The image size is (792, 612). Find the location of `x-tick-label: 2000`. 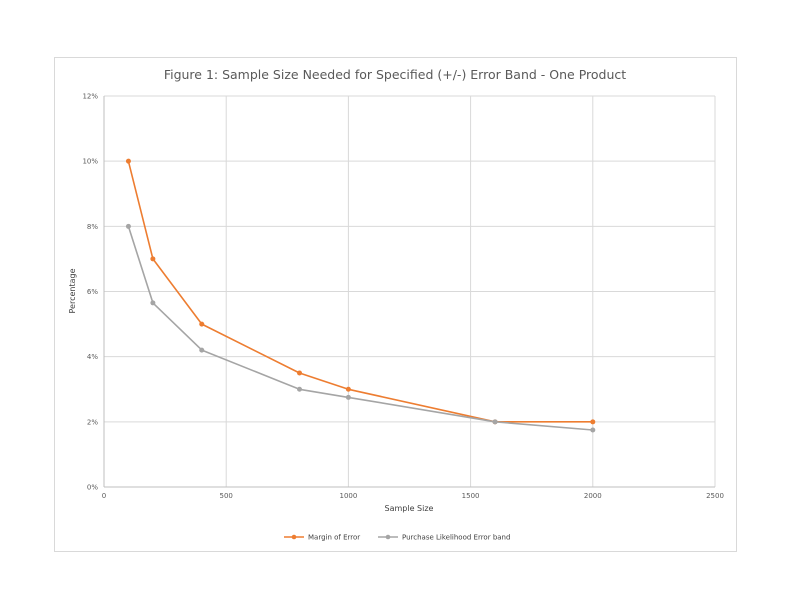

x-tick-label: 2000 is located at coordinates (593, 496).